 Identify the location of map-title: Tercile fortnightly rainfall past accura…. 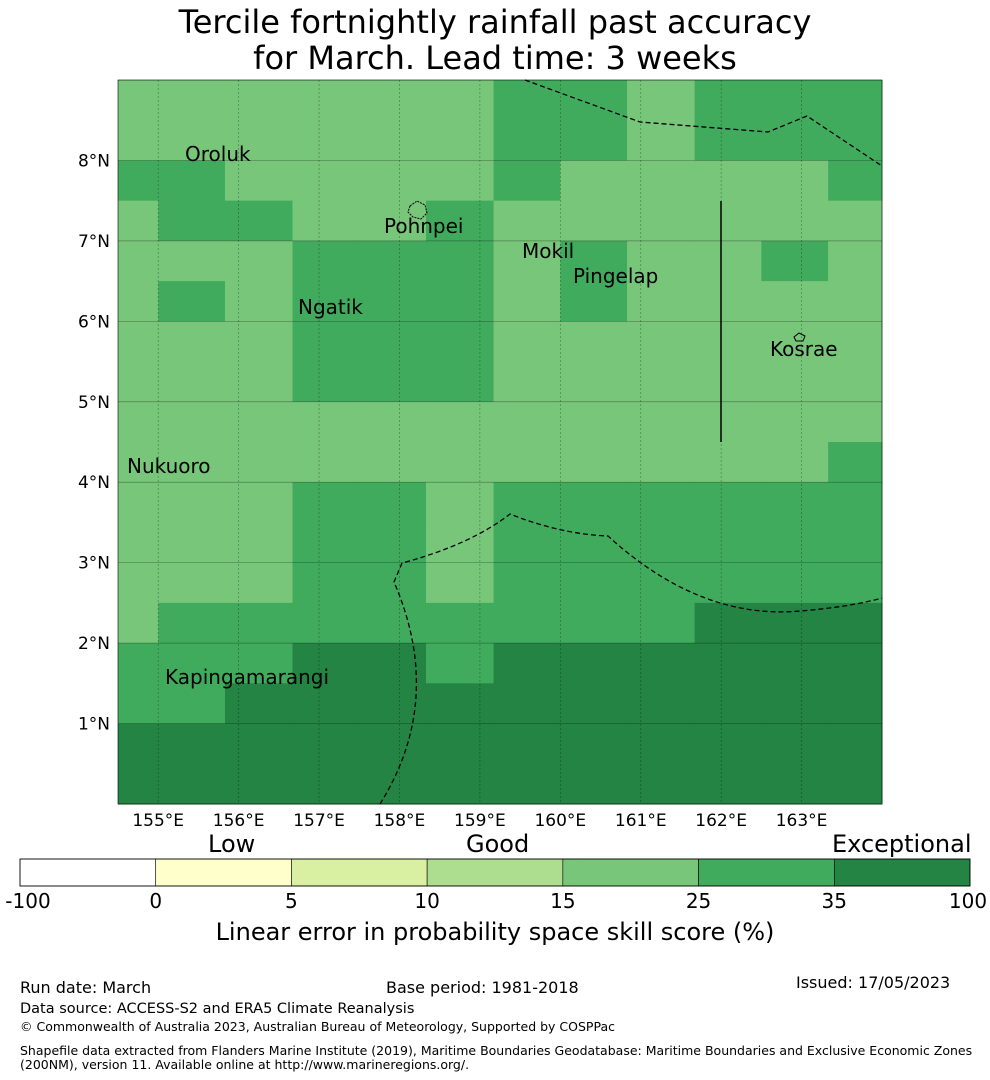
(495, 40).